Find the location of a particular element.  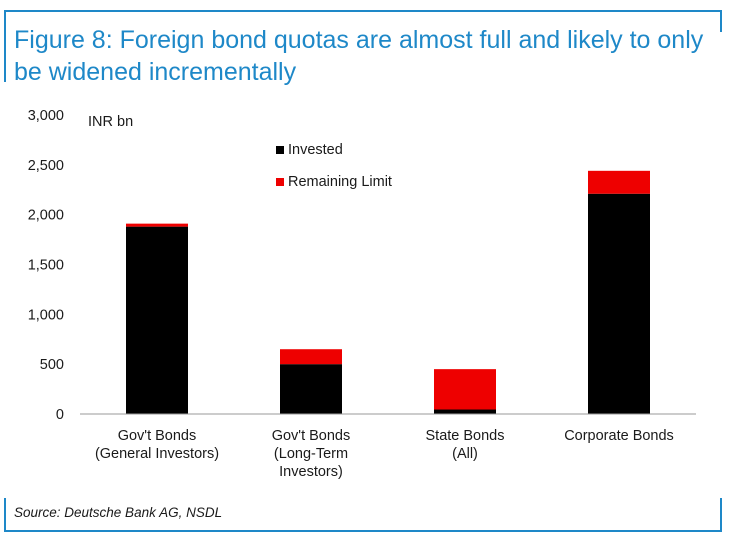

y-tick-label: 0 is located at coordinates (60, 415).